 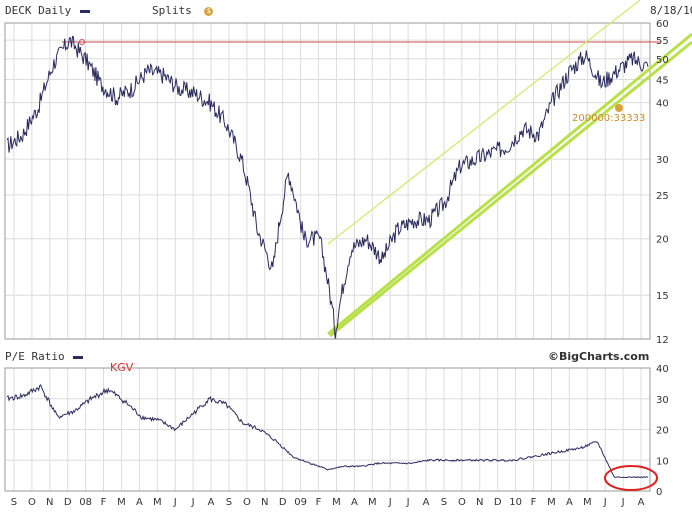 What do you see at coordinates (619, 108) in the screenshot?
I see `split-marker-icon` at bounding box center [619, 108].